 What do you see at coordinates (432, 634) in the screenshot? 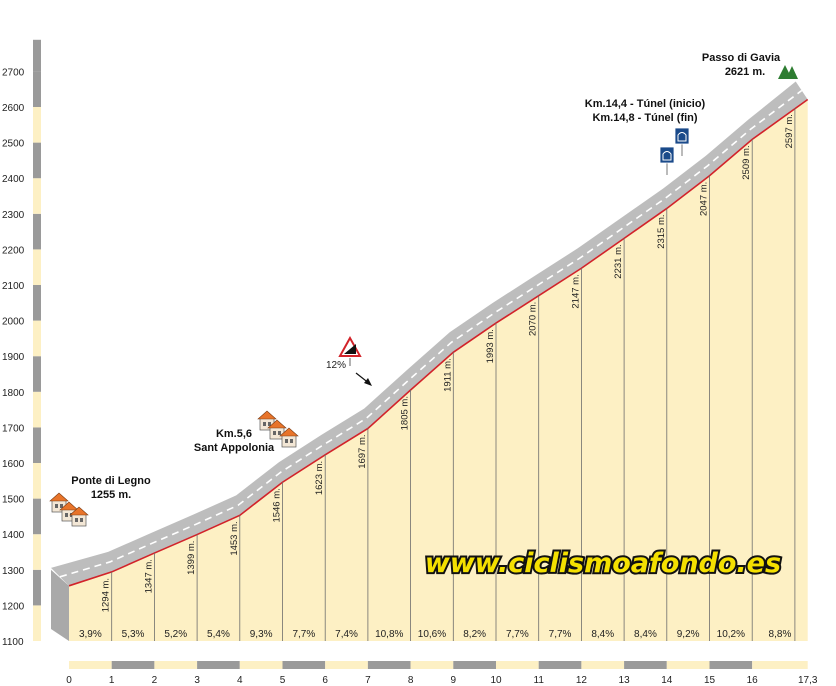
I see `gradient-label: 10,6%` at bounding box center [432, 634].